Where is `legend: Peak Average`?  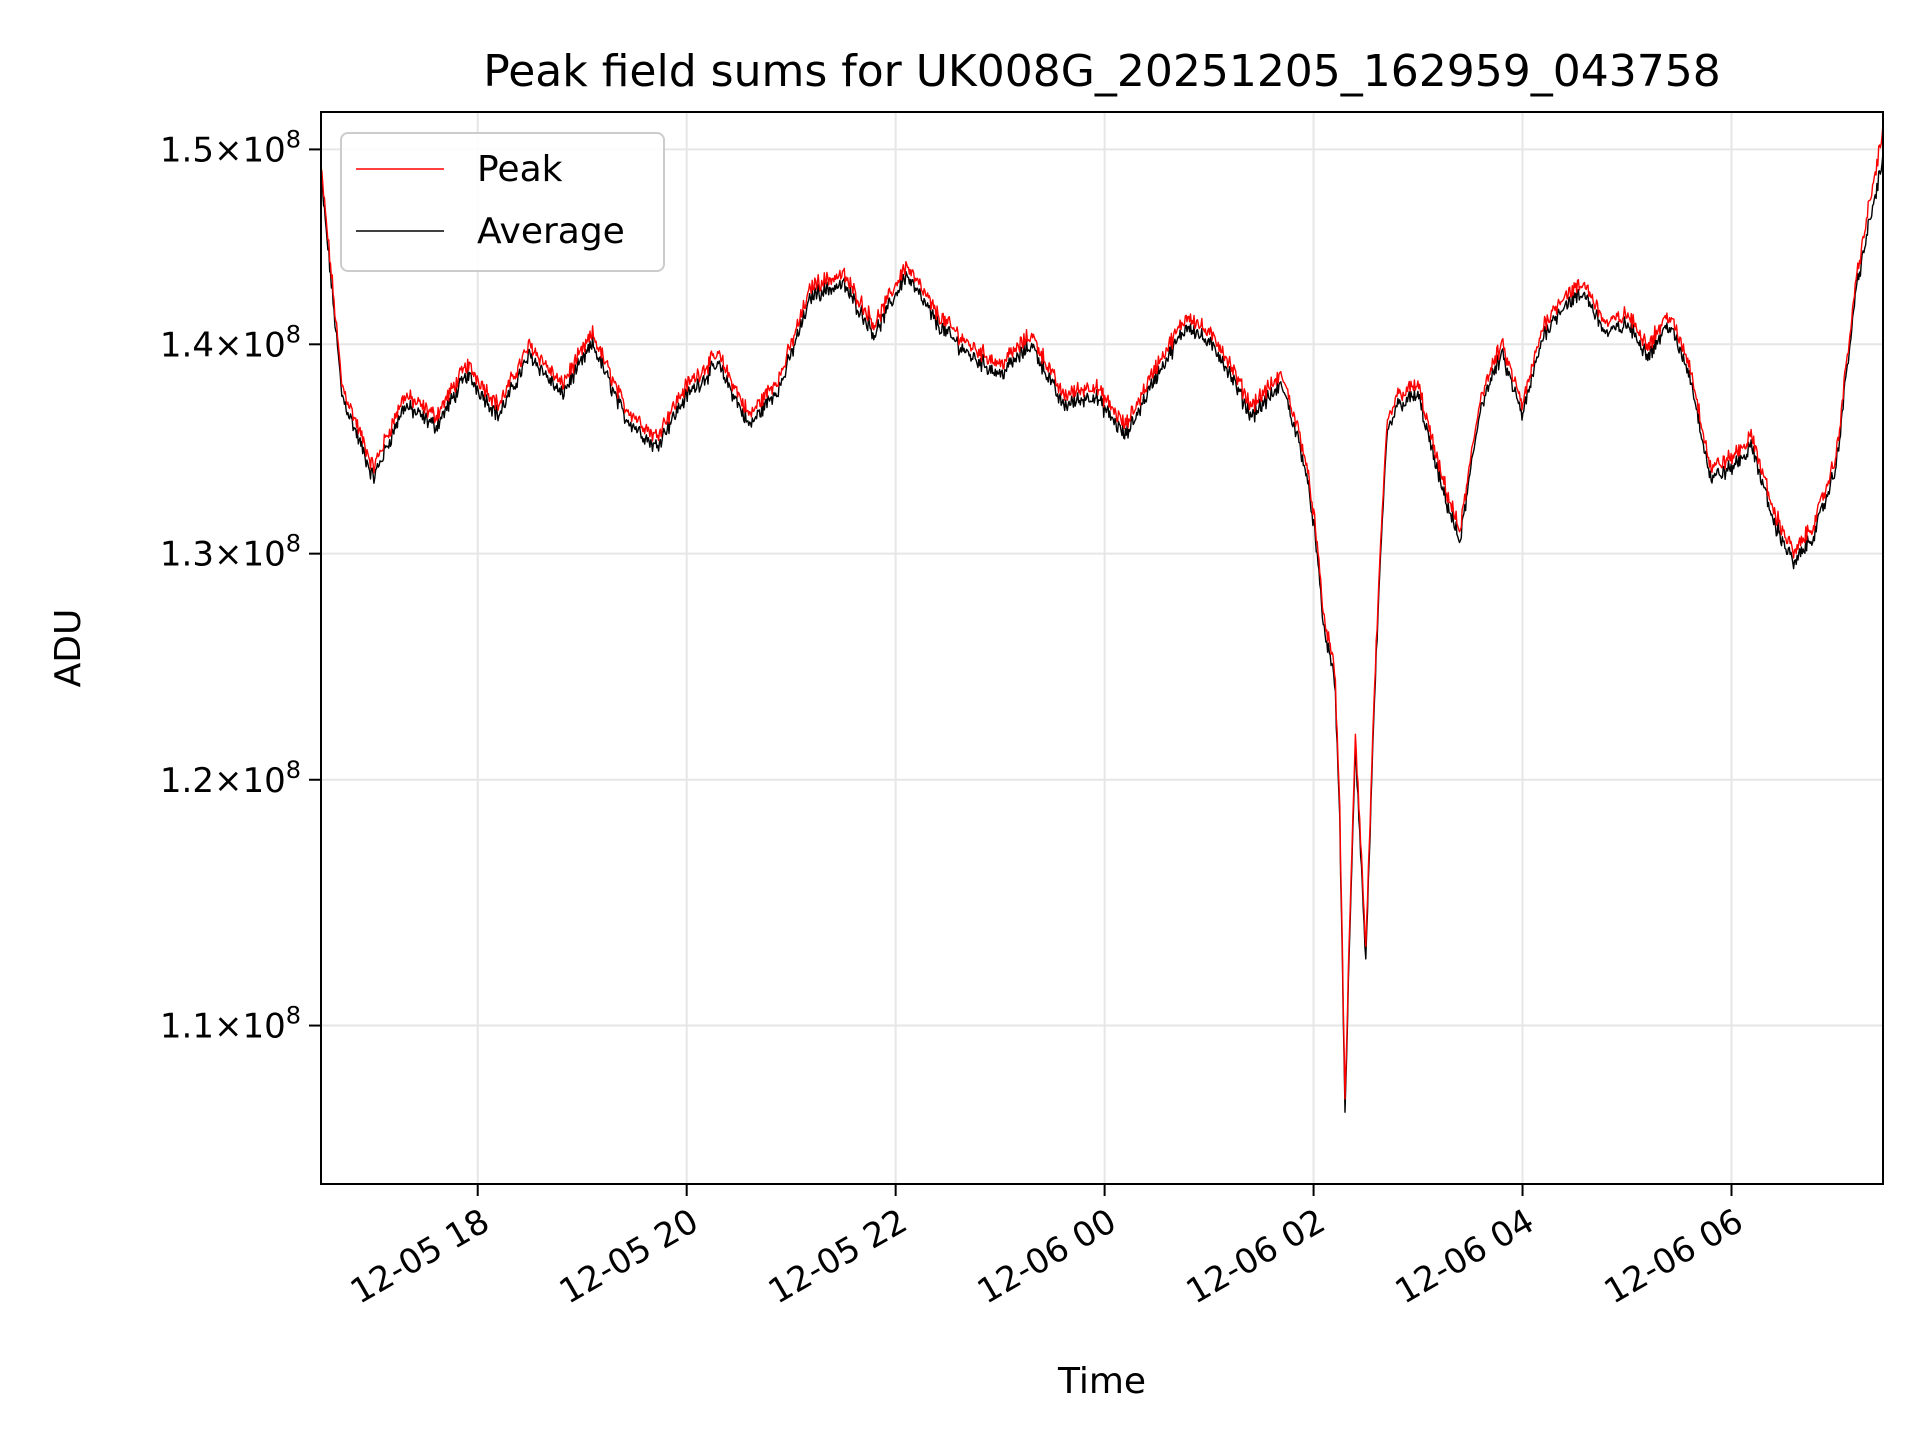 legend: Peak Average is located at coordinates (502, 202).